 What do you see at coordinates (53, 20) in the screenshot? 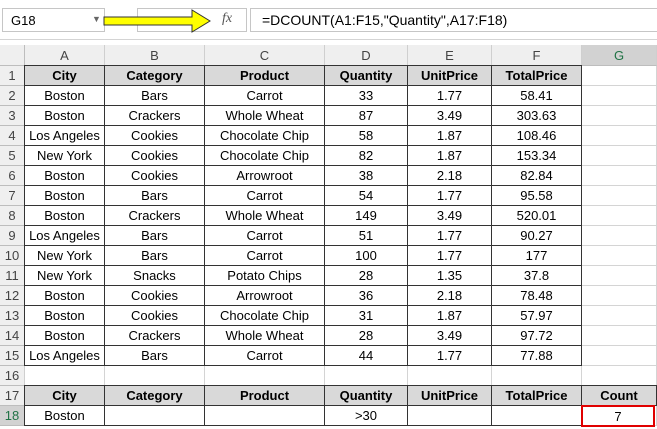
I see `name-box: G18` at bounding box center [53, 20].